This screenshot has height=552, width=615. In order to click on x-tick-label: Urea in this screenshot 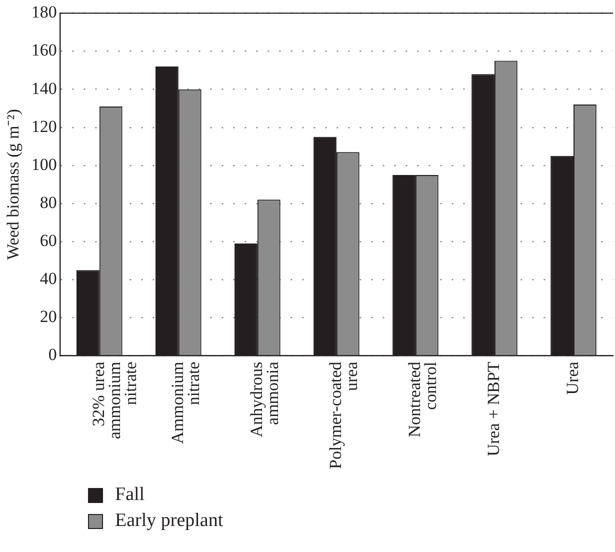, I will do `click(572, 378)`.